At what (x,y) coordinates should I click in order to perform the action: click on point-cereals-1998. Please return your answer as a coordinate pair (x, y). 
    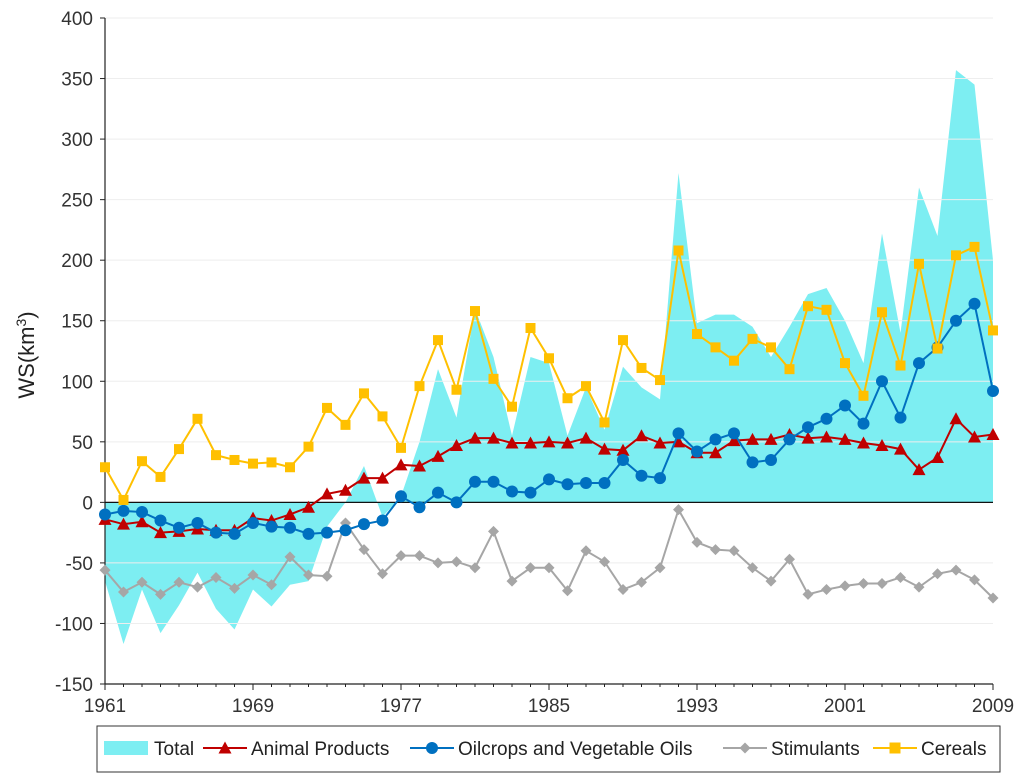
    Looking at the image, I should click on (789, 369).